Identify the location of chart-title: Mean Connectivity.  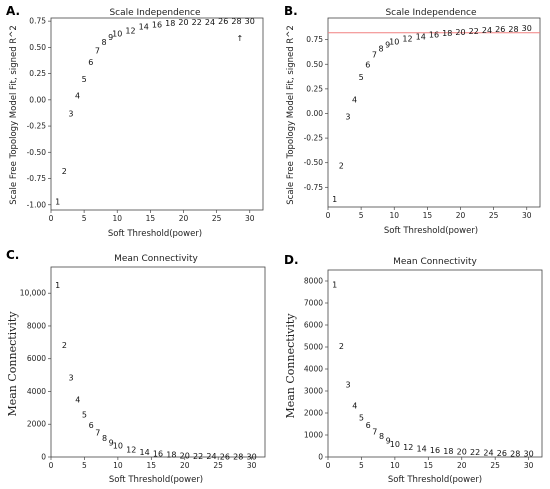
(156, 259).